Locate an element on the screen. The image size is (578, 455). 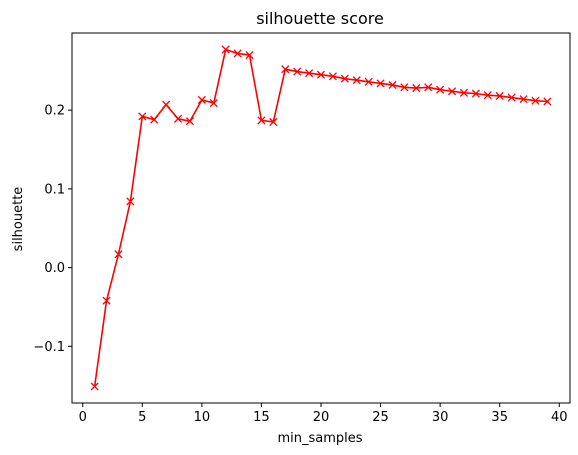
x-tick-label: 30 is located at coordinates (440, 417).